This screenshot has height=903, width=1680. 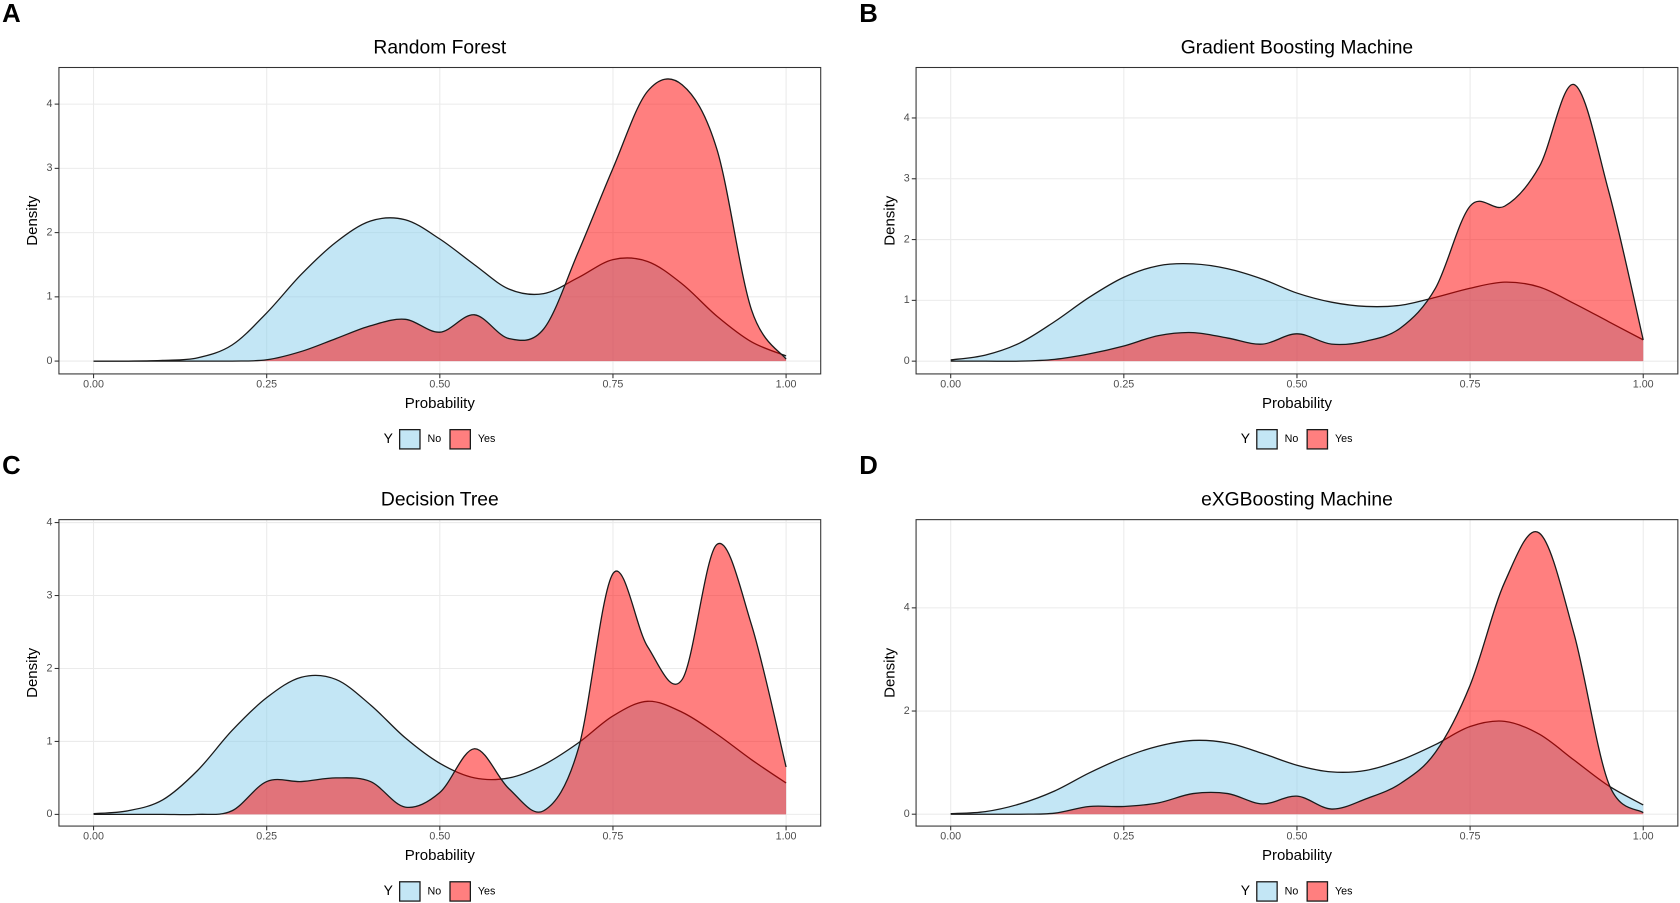 I want to click on panel-label: B, so click(x=868, y=14).